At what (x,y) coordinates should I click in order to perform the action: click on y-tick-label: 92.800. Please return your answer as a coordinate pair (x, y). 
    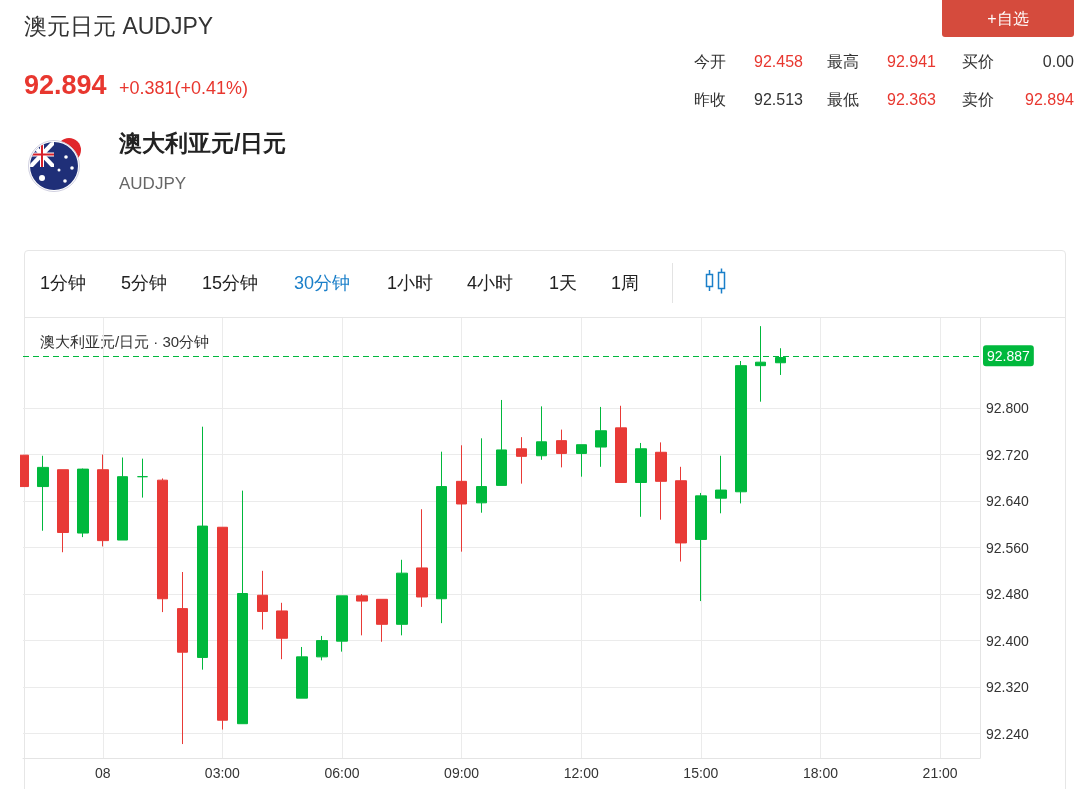
    Looking at the image, I should click on (1008, 408).